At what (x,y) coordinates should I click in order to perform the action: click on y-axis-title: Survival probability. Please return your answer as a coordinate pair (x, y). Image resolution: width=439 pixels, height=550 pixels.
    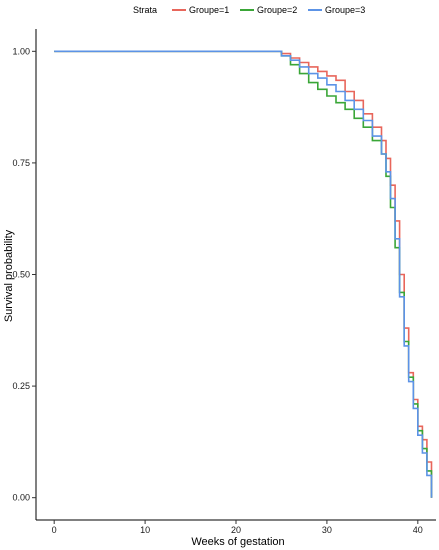
    Looking at the image, I should click on (9, 275).